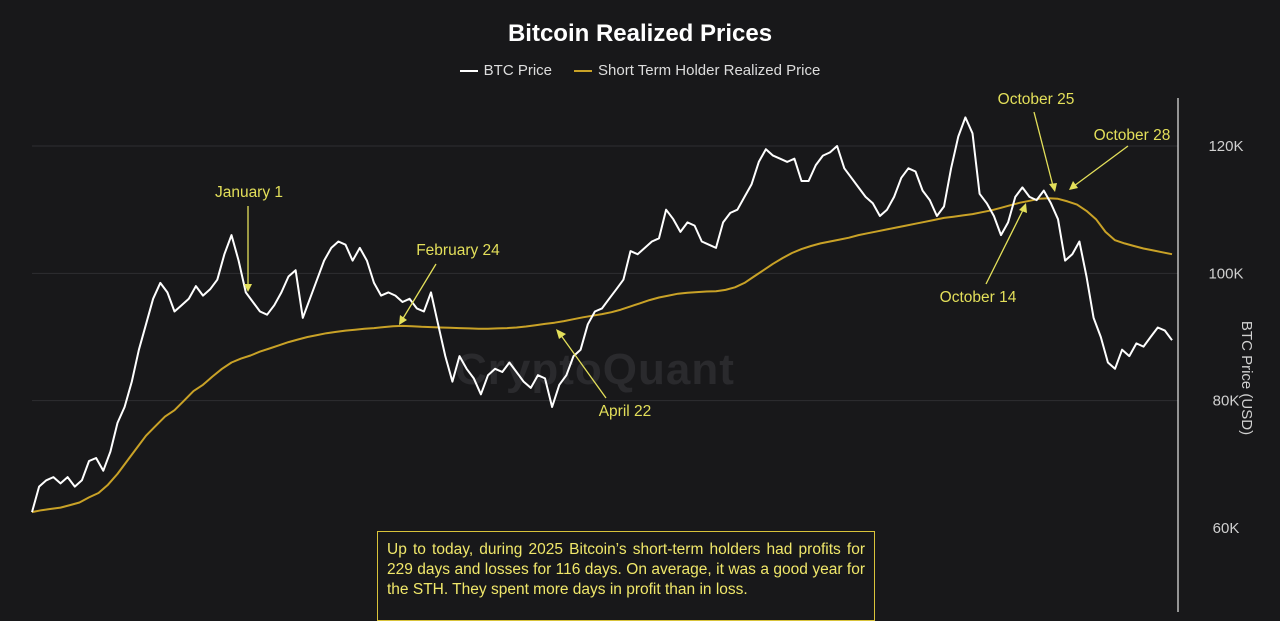 This screenshot has height=621, width=1280. Describe the element at coordinates (458, 250) in the screenshot. I see `annotation-label-feb24: February 24` at that location.